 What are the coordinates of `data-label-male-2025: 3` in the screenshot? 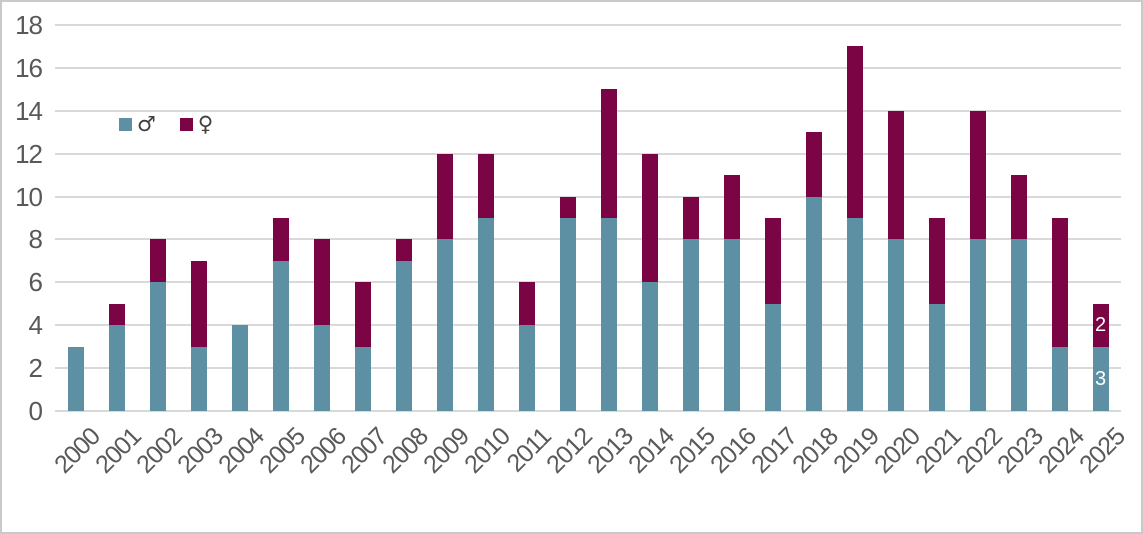 It's located at (1100, 378).